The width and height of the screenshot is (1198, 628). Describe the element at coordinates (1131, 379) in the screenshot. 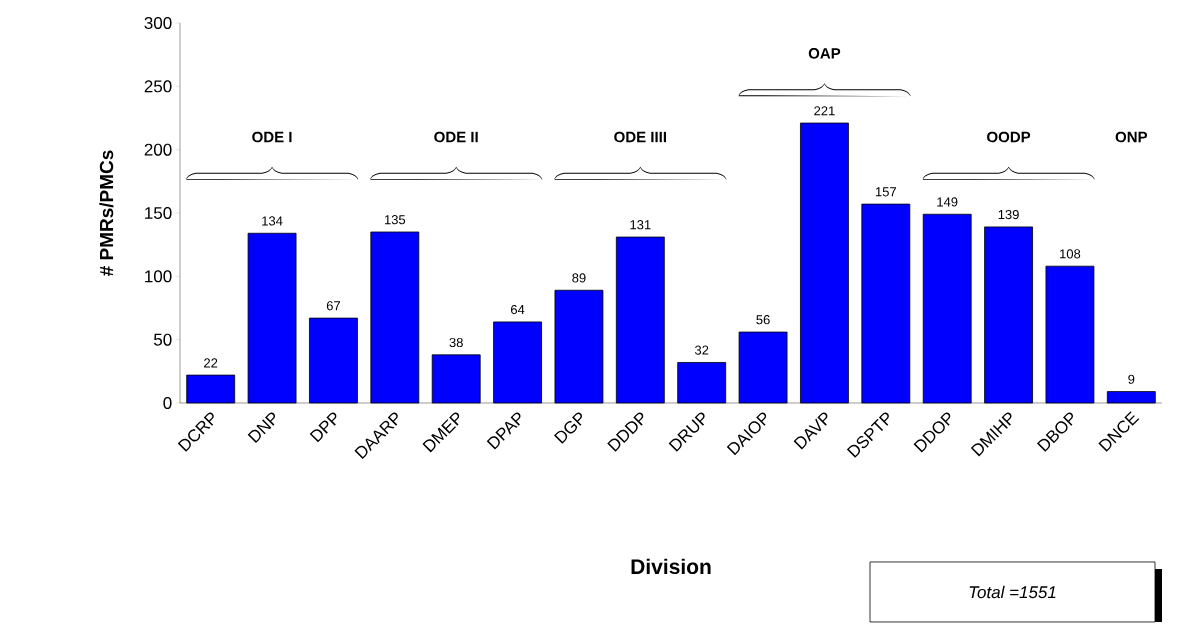

I see `data-label: 9` at that location.